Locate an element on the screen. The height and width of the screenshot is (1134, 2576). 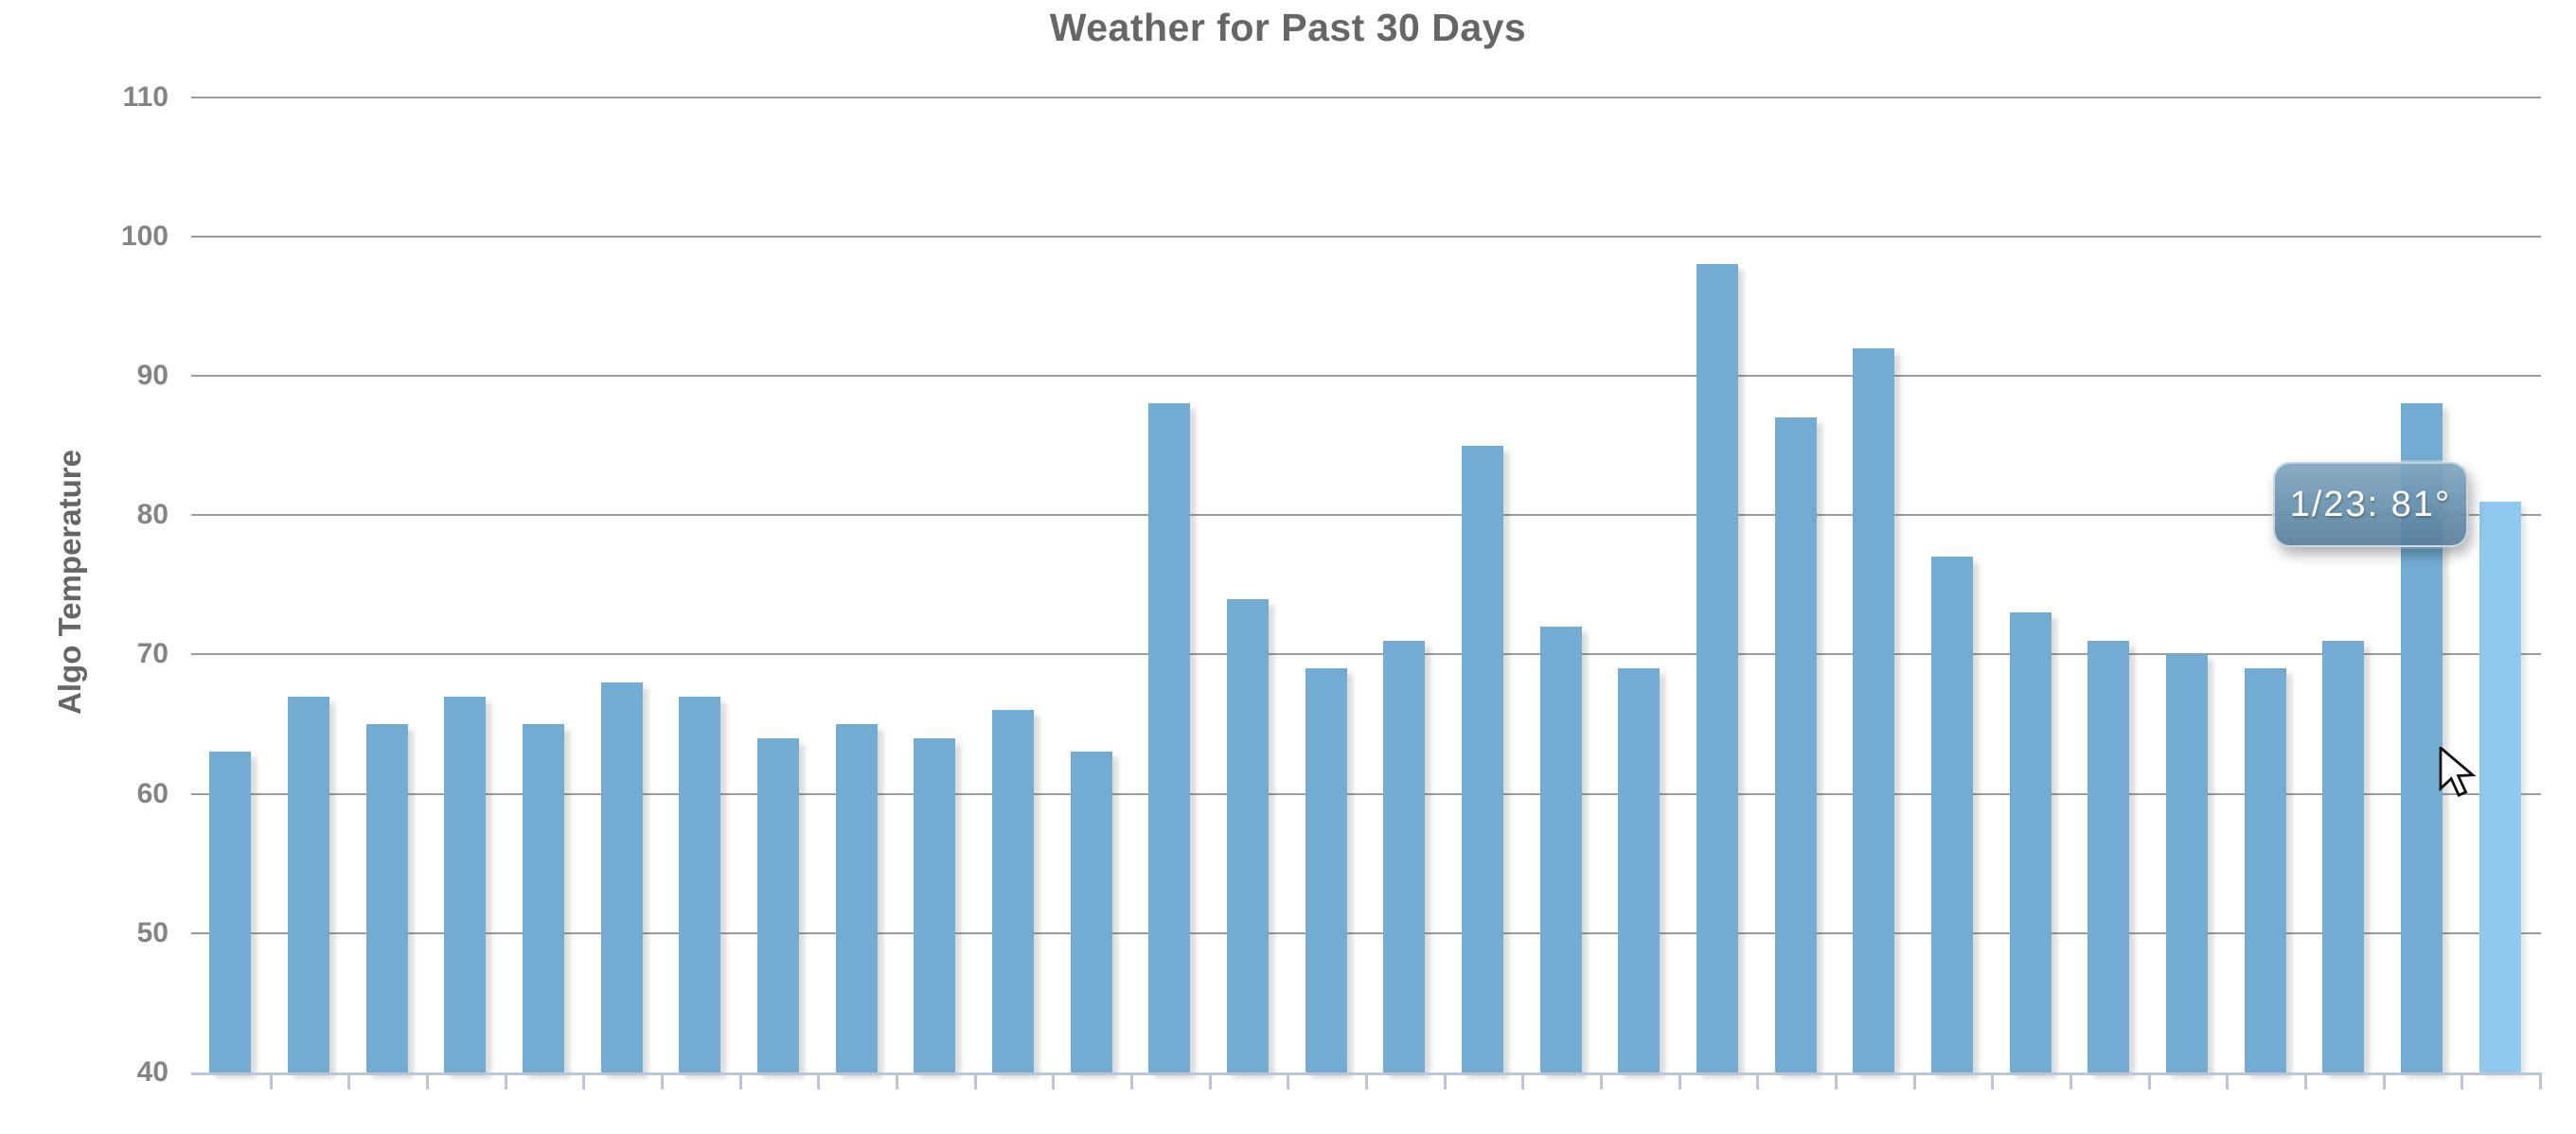
chart-title: Weather for Past 30 Days is located at coordinates (1288, 27).